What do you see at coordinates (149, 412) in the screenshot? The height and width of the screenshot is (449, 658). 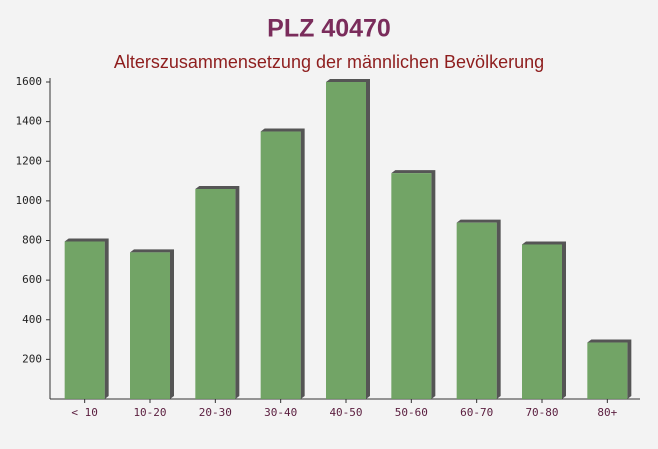 I see `x-tick-label: 10-20` at bounding box center [149, 412].